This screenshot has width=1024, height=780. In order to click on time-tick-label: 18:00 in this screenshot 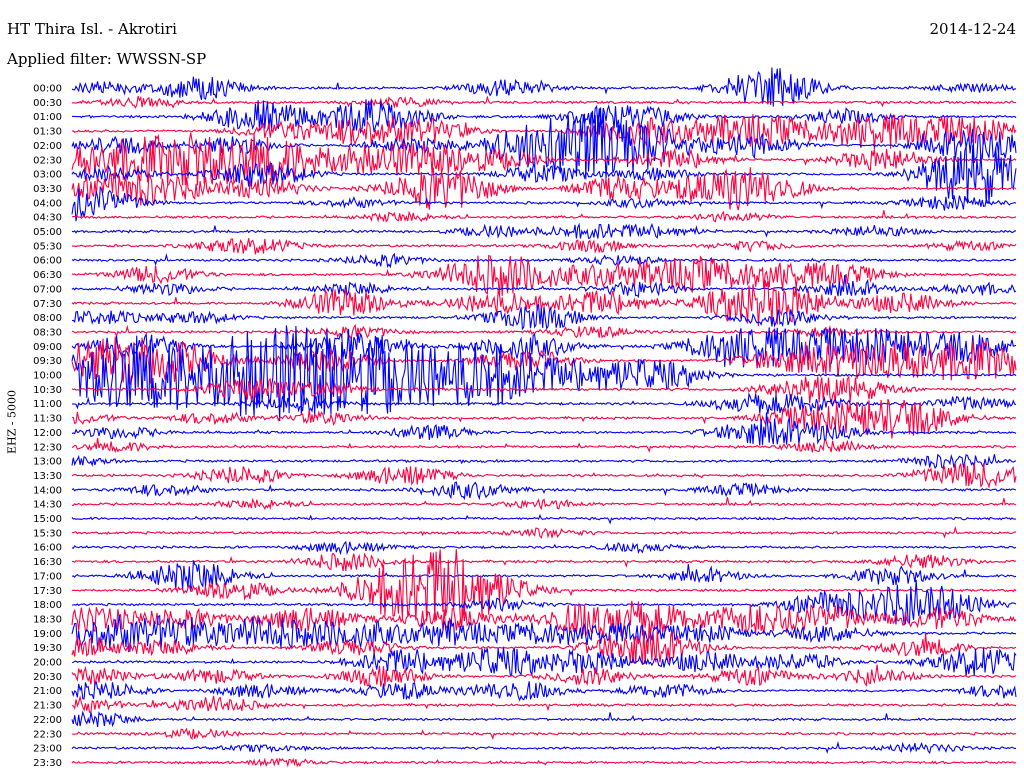, I will do `click(47, 605)`.